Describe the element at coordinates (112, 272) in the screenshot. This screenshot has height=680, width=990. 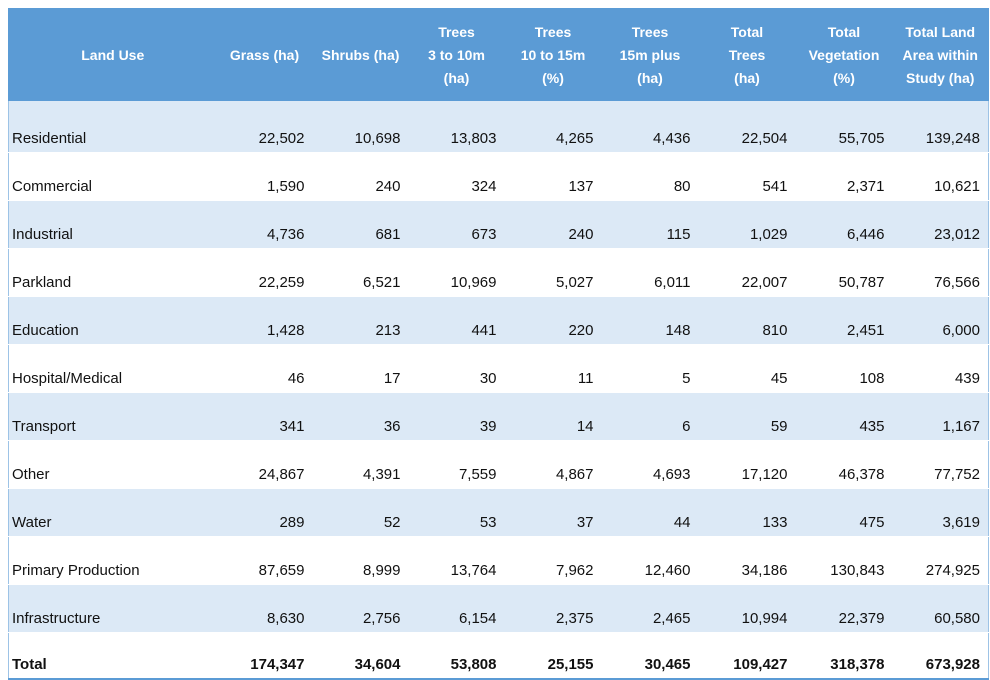
I see `row-label: Parkland` at that location.